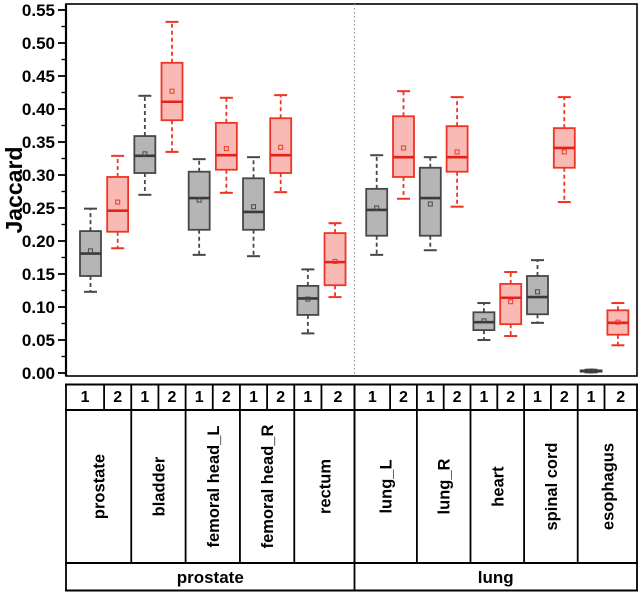  What do you see at coordinates (38, 340) in the screenshot?
I see `y-tick-label: 0.05` at bounding box center [38, 340].